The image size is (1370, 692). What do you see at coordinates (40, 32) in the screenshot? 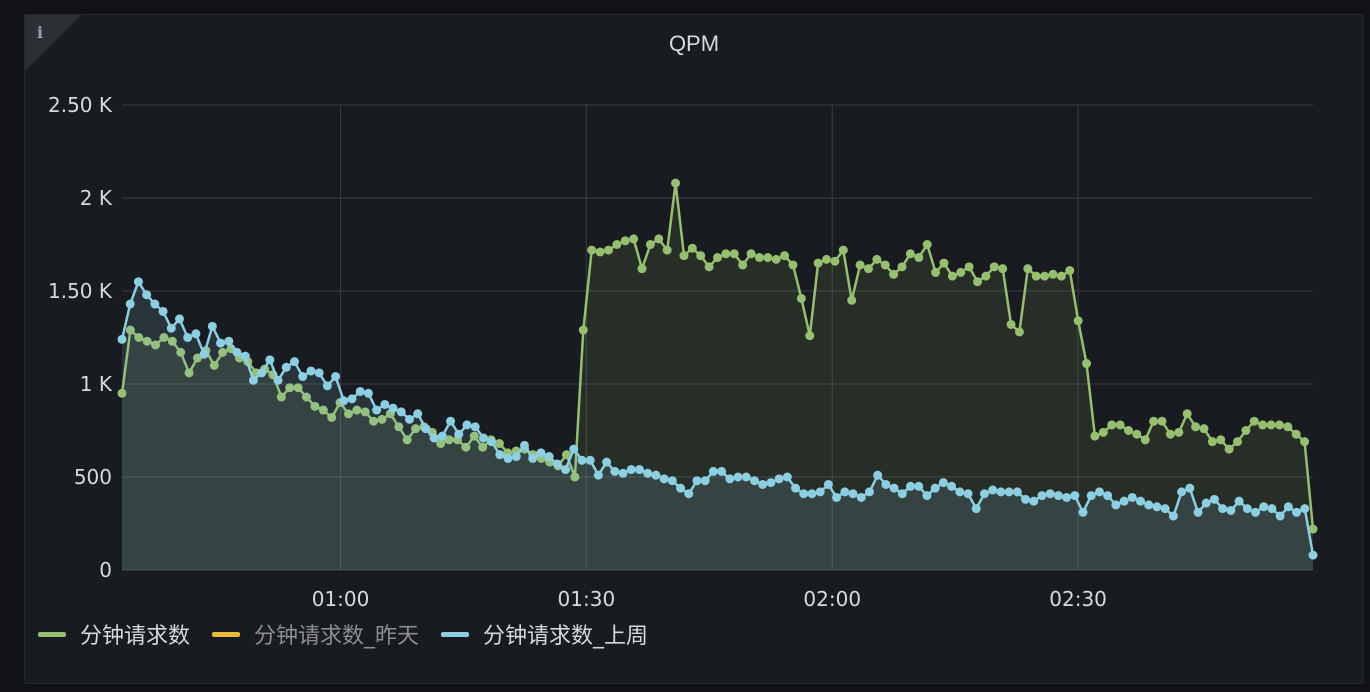
I see `info-icon: i` at bounding box center [40, 32].